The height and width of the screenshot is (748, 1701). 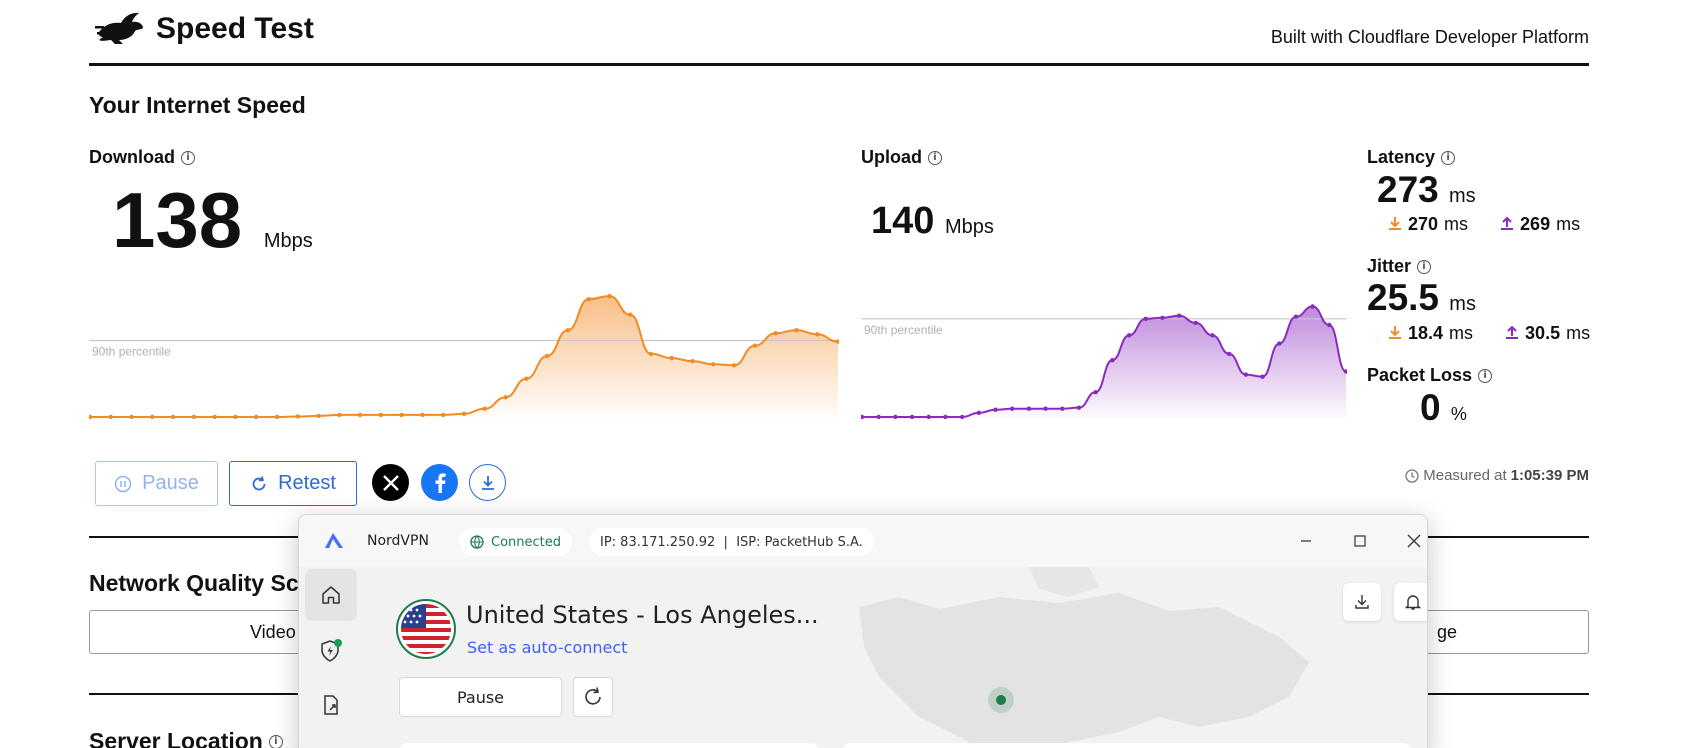 I want to click on latency-down-unit: ms, so click(x=1456, y=224).